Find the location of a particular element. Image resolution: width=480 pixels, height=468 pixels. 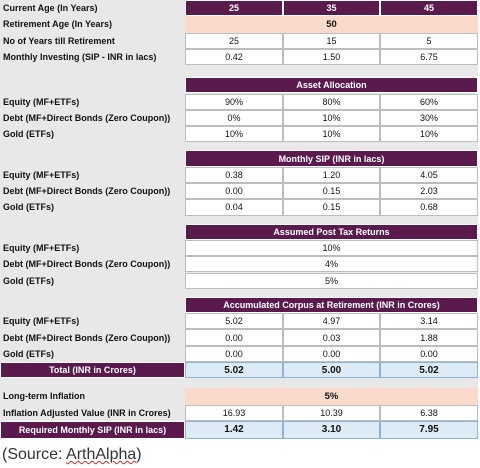

total-value: 1.42 is located at coordinates (234, 429).